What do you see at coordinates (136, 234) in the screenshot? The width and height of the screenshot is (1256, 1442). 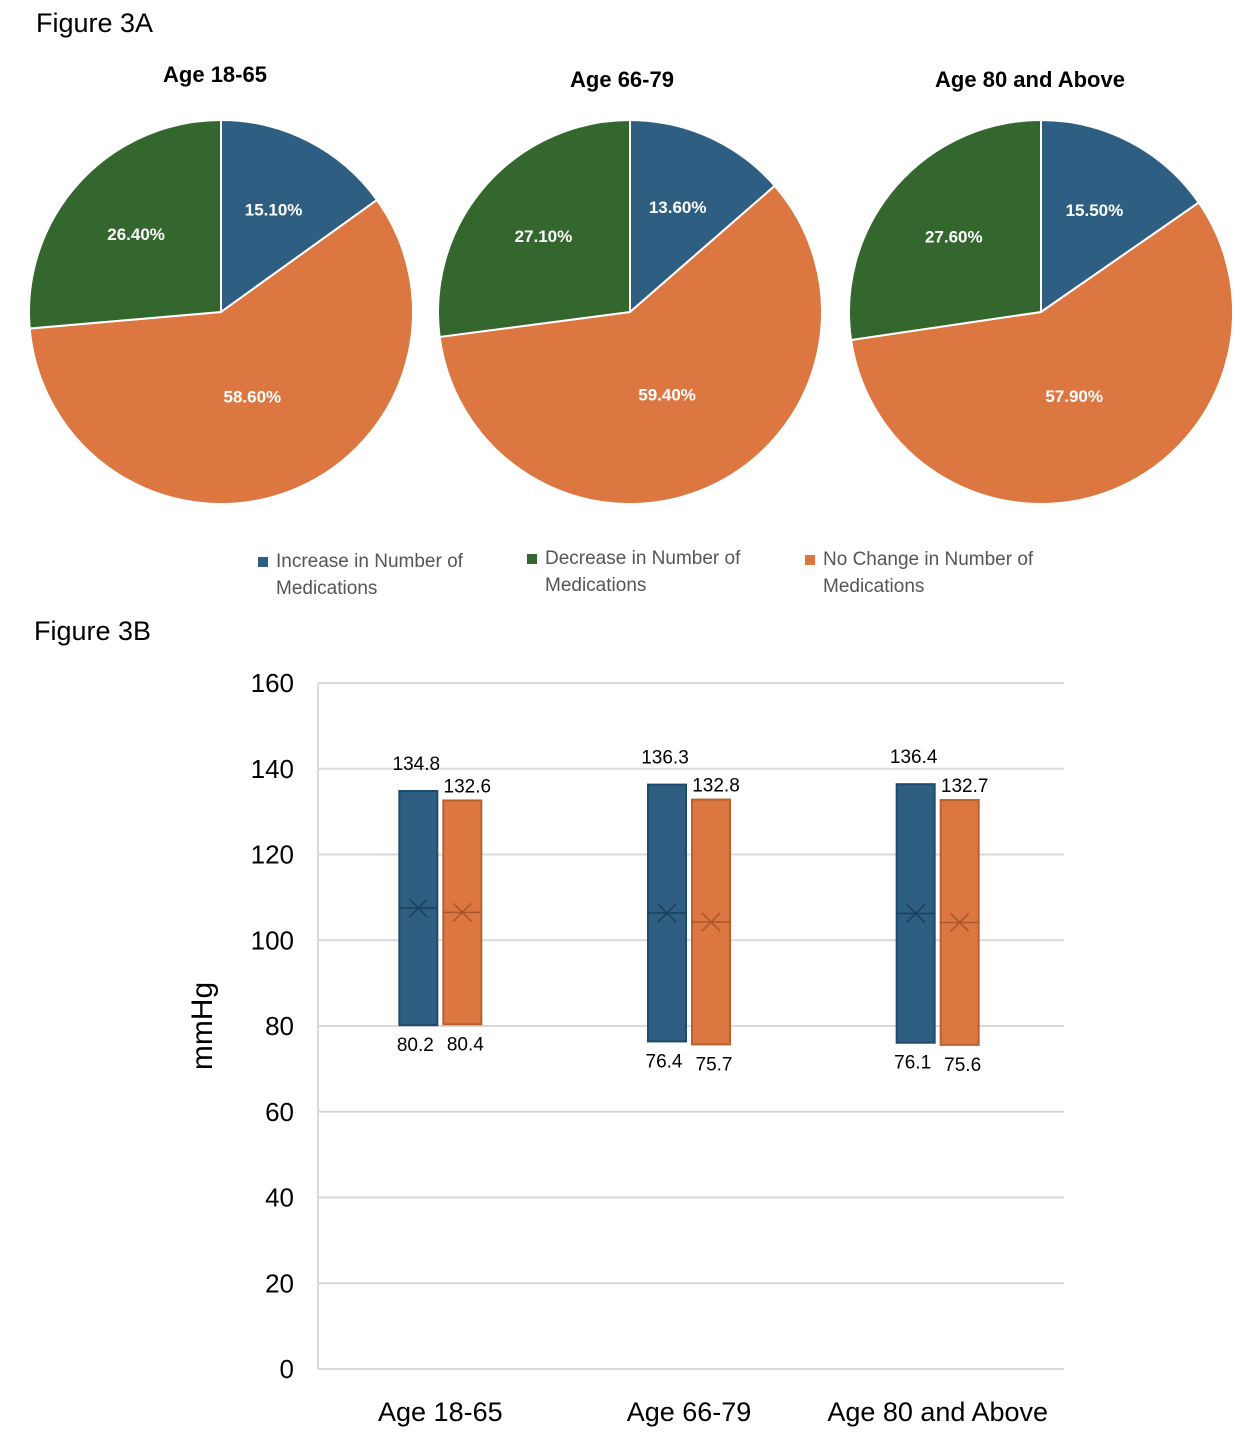 I see `pie-label-age-18-65-decrease: 26.40%` at bounding box center [136, 234].